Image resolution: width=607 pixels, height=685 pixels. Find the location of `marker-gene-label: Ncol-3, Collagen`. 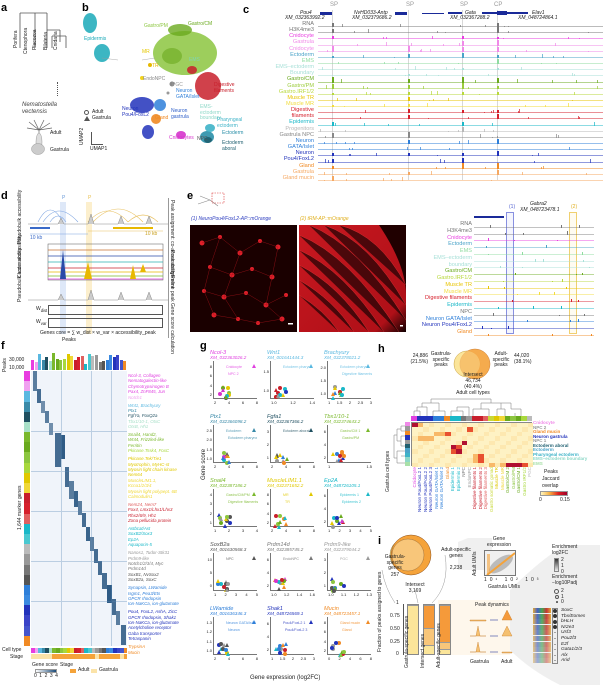

marker-gene-label: Ncol-3, Collagen is located at coordinates (144, 375).